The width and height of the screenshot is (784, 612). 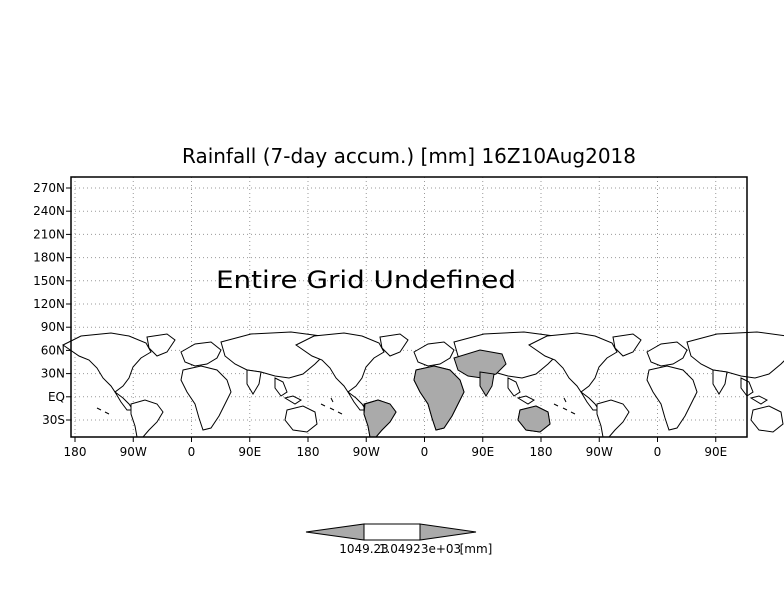 What do you see at coordinates (53, 420) in the screenshot?
I see `latitude-label: 30S` at bounding box center [53, 420].